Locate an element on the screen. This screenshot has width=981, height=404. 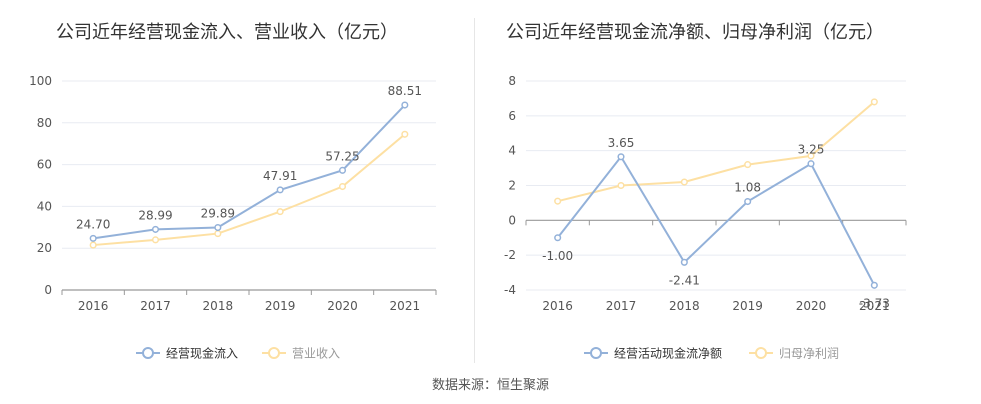
legend-item-secondary: 营业收入 is located at coordinates (301, 354).